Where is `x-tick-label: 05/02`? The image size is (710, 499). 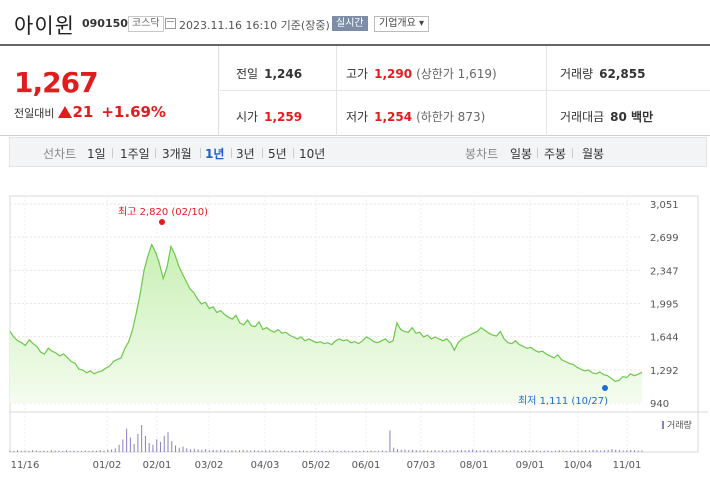 x-tick-label: 05/02 is located at coordinates (316, 465).